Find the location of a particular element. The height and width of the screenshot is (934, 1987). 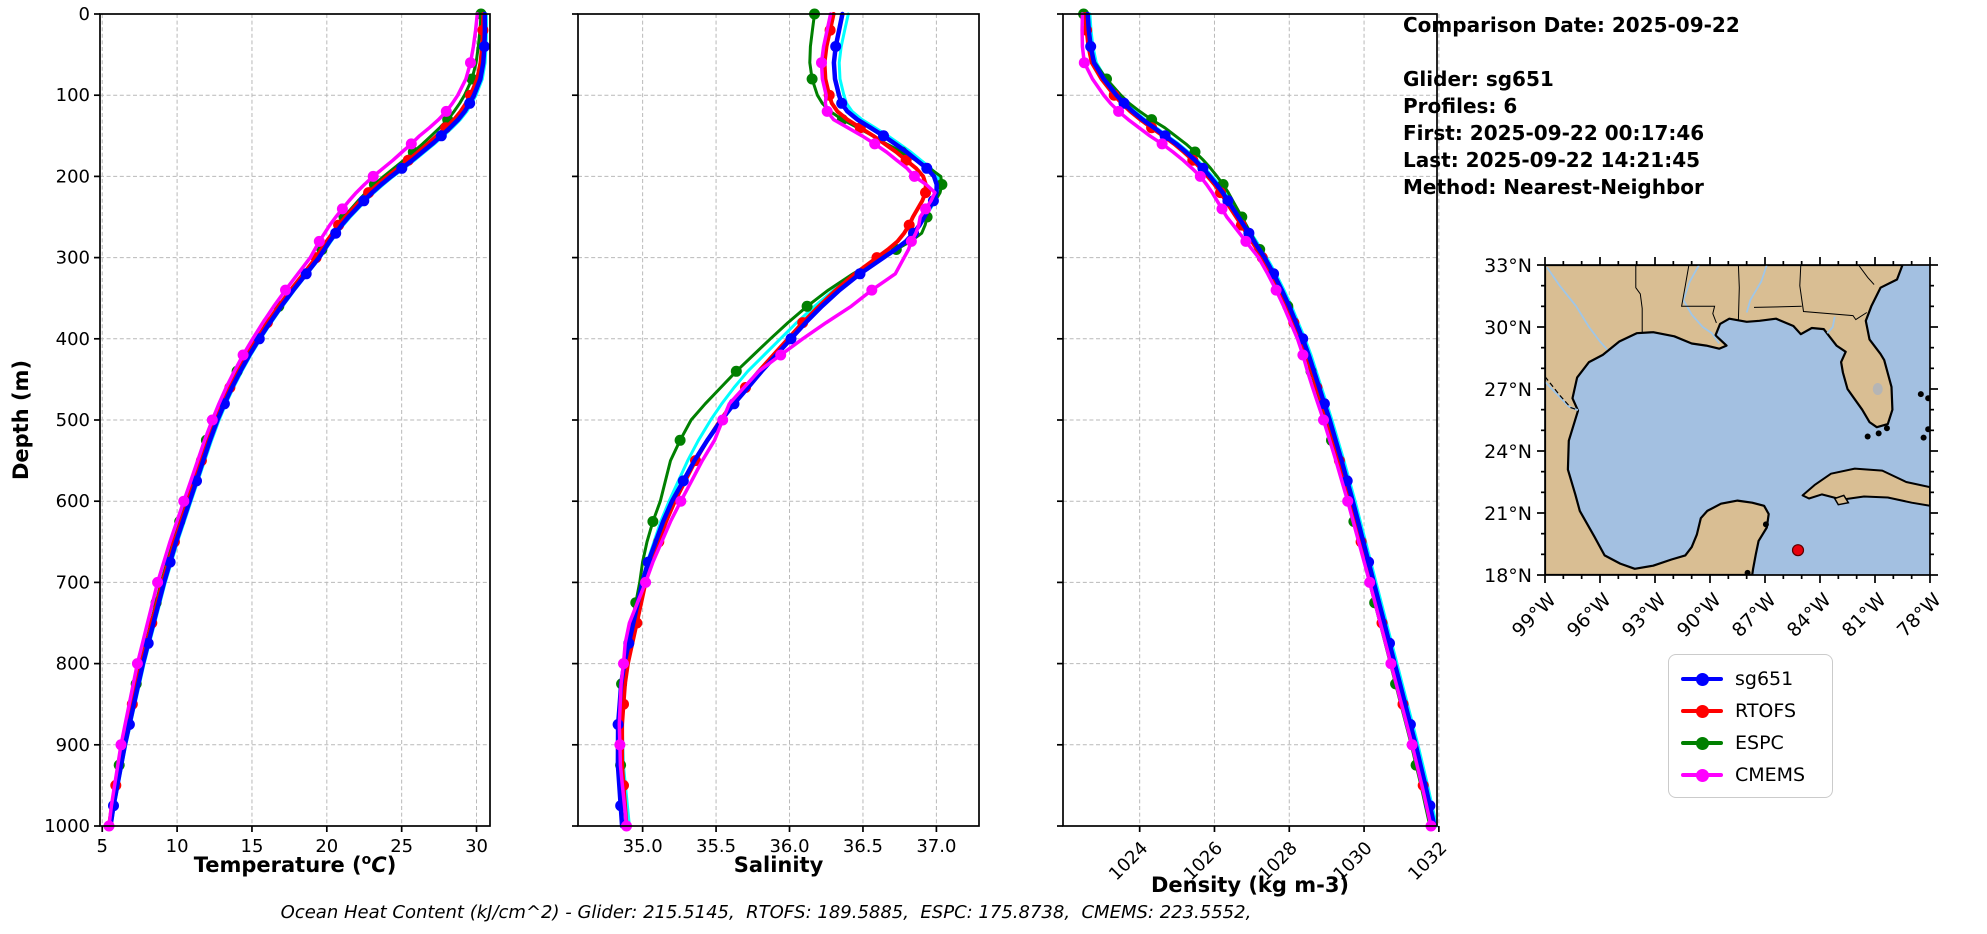

map-lat-label: 27°N is located at coordinates (1508, 390).